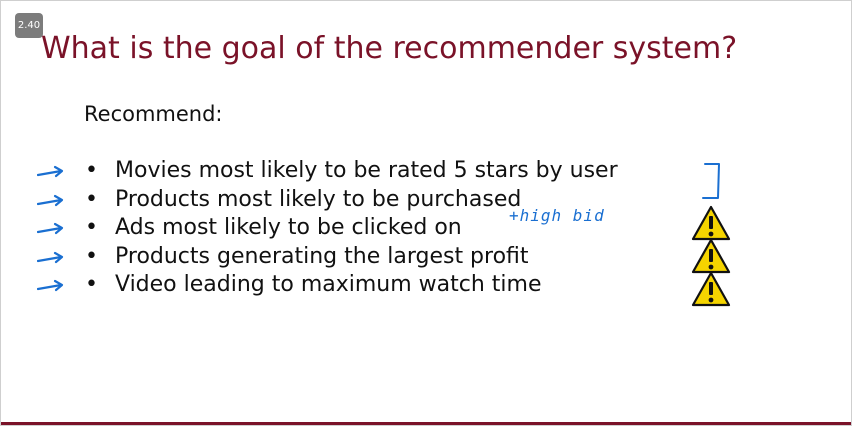 The width and height of the screenshot is (852, 426). Describe the element at coordinates (153, 114) in the screenshot. I see `subheading: Recommend:` at that location.